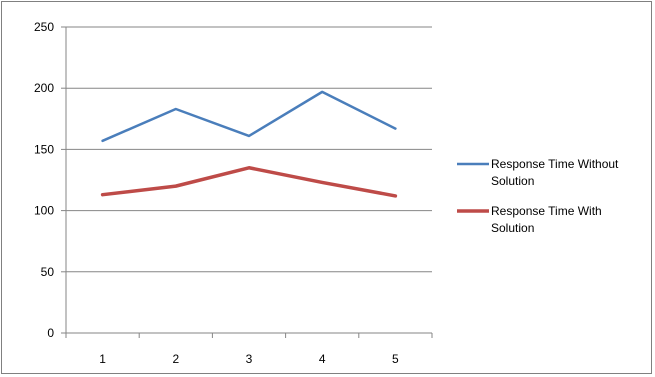  I want to click on y-tick-labels: 0 50 100 150 200 250, so click(44, 180).